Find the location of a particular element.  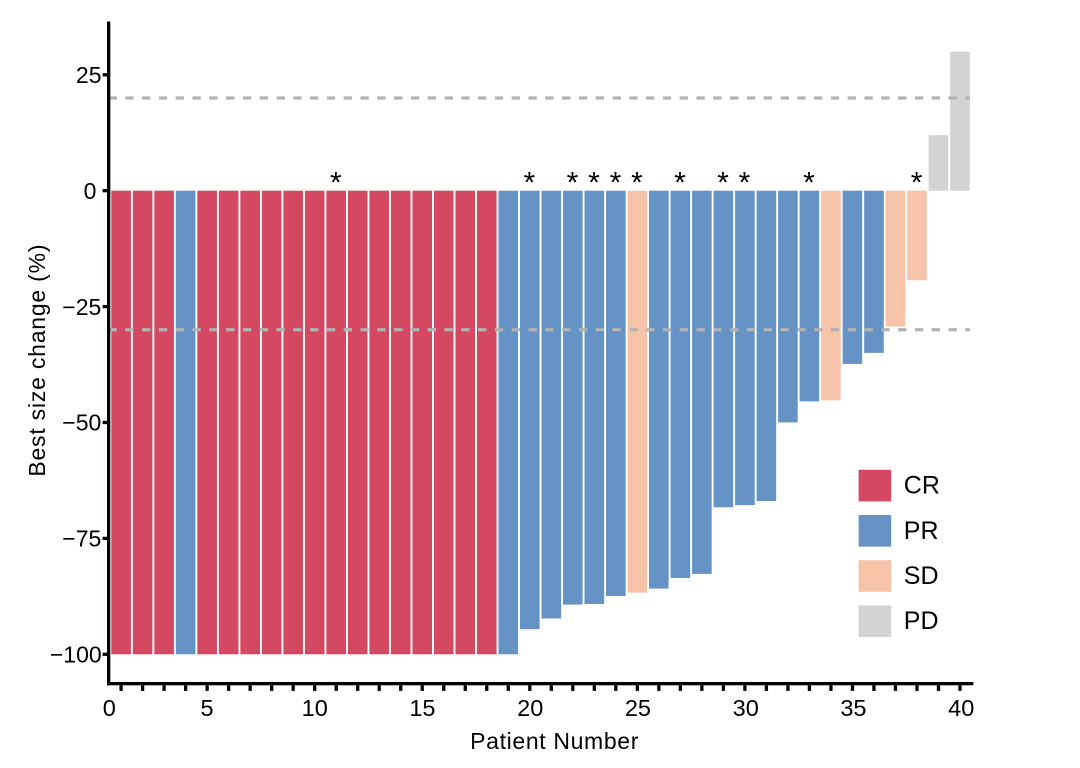

svg-text: −75 is located at coordinates (81, 539).